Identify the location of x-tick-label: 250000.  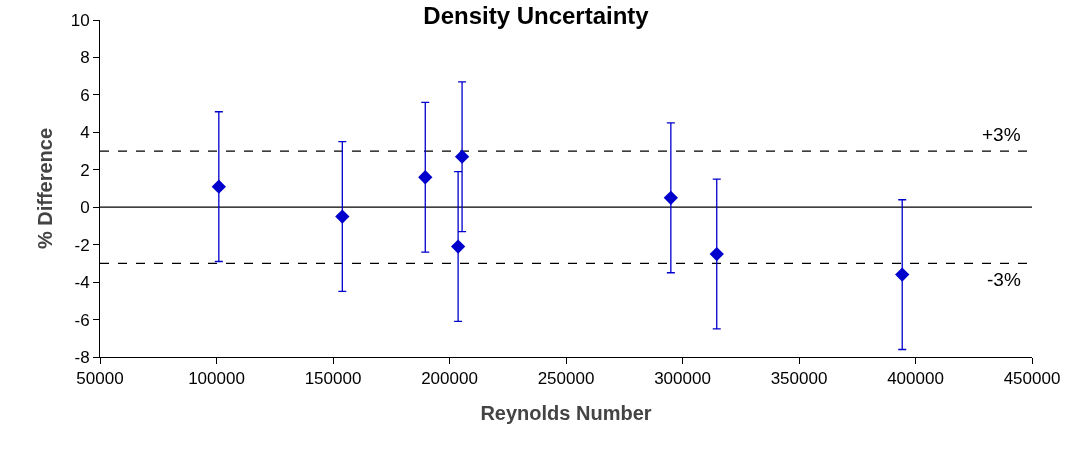
(566, 379).